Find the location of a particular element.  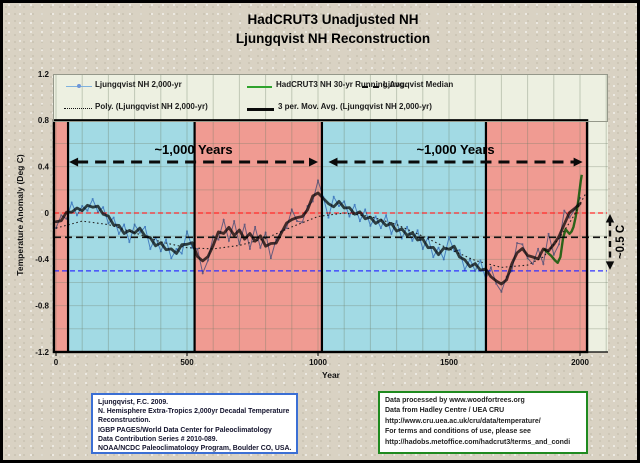

arrow-left-icon is located at coordinates (74, 162).